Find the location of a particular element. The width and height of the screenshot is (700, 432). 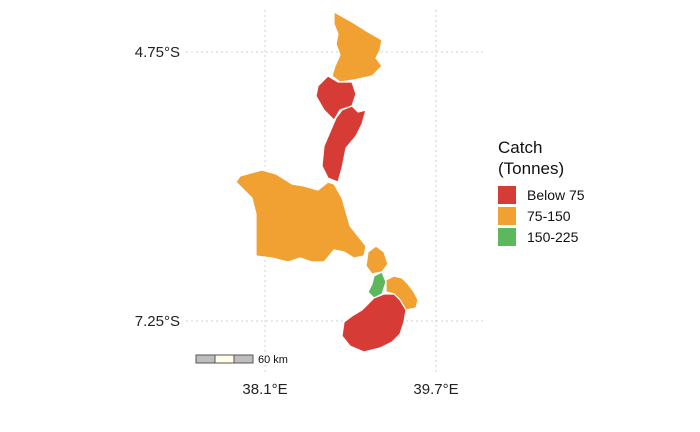

scale-bar: 60 km is located at coordinates (241, 360).